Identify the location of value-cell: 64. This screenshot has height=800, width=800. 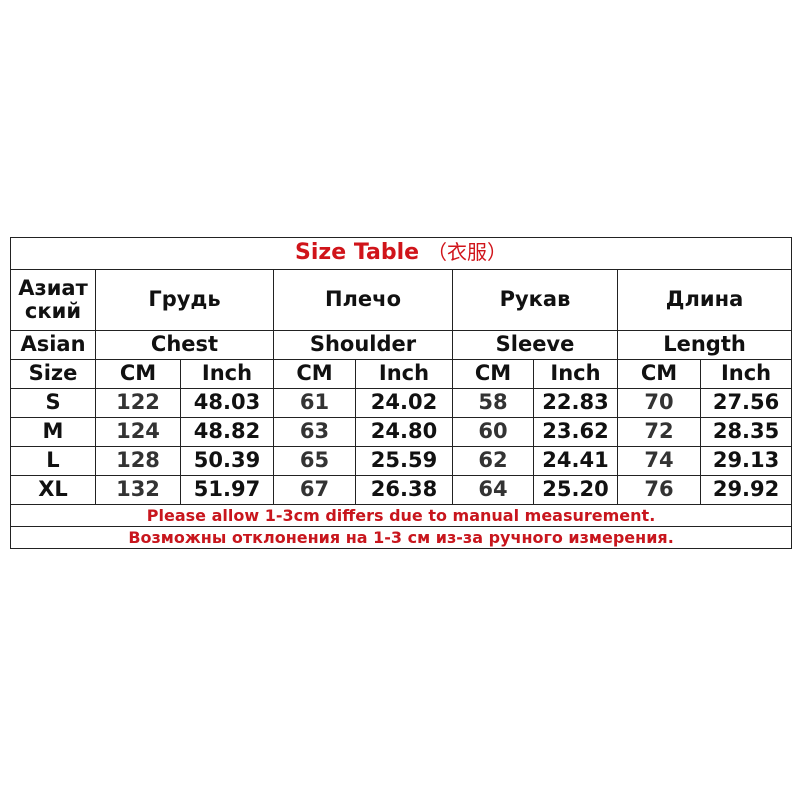
(493, 490).